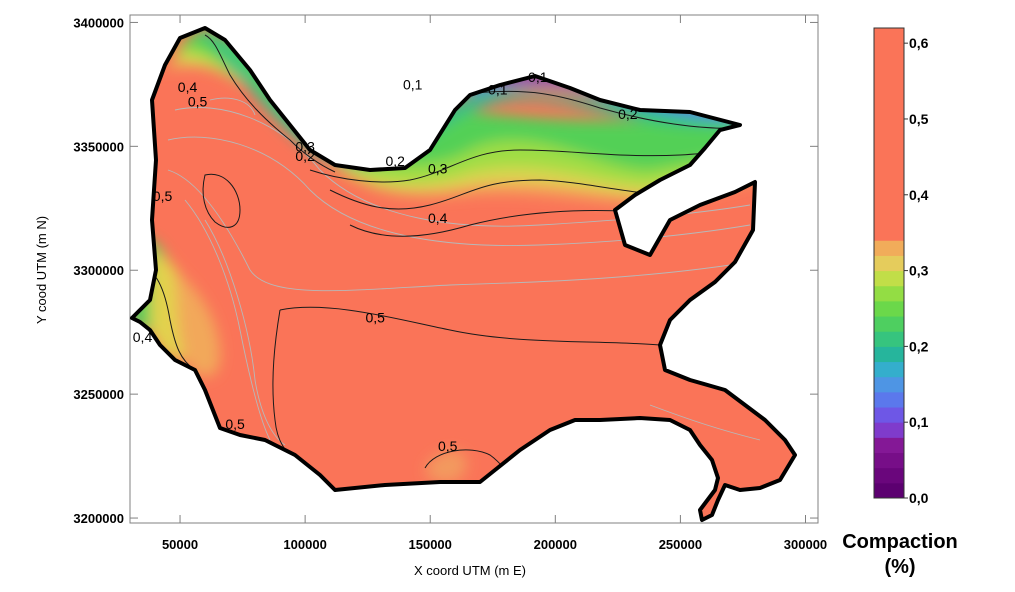  Describe the element at coordinates (198, 323) in the screenshot. I see `band-orange-west` at that location.